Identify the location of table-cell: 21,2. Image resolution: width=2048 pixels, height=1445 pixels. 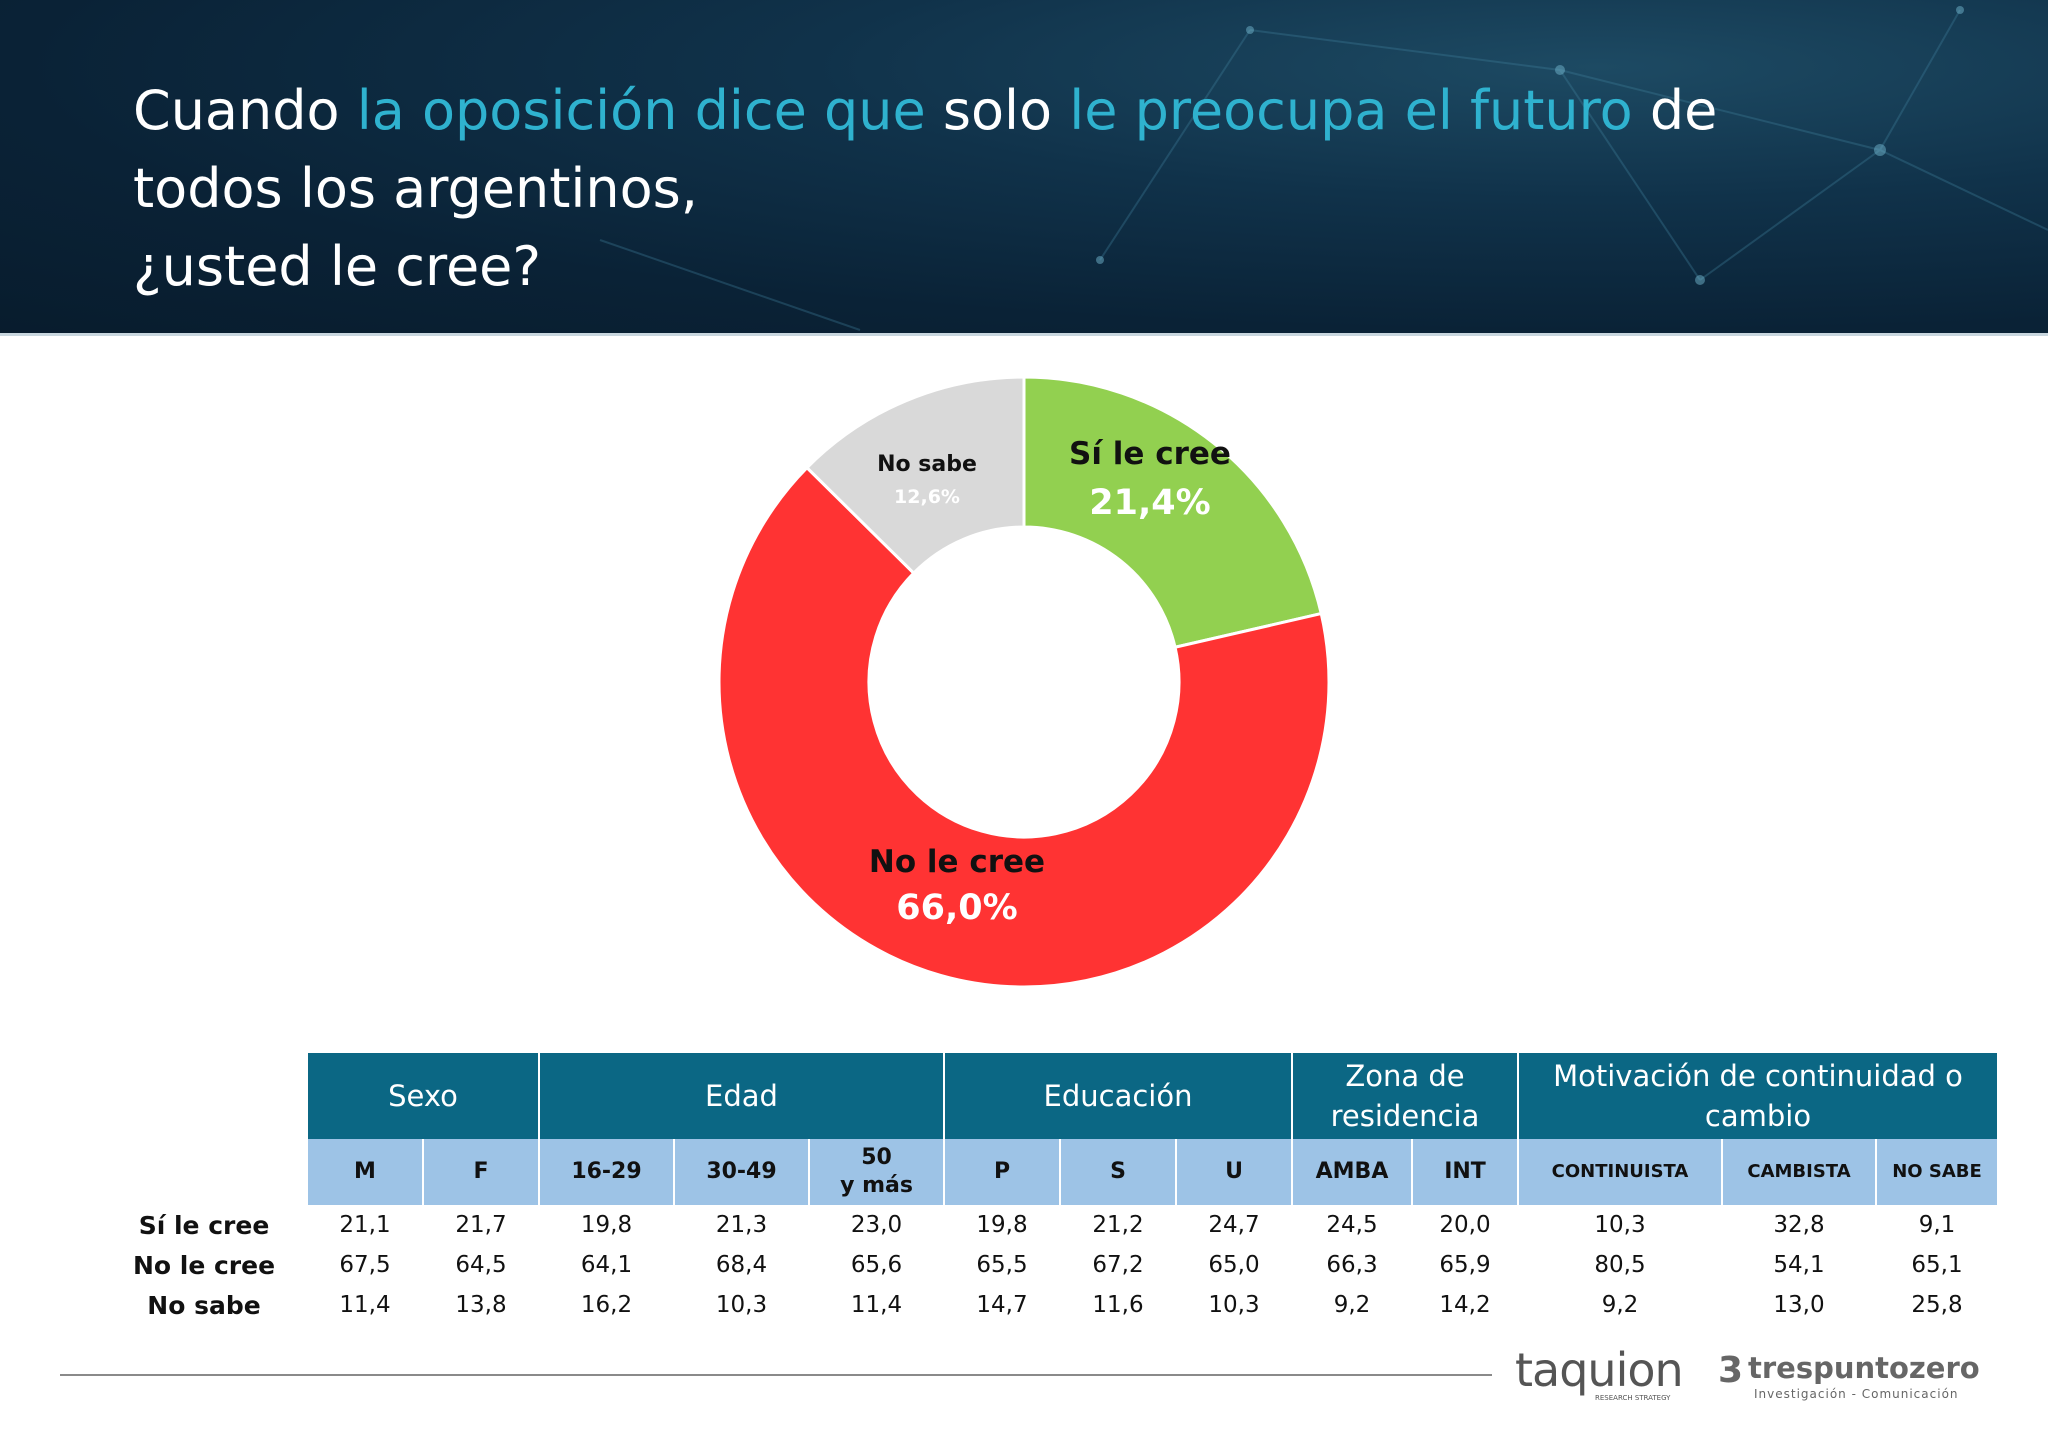
(1118, 1225).